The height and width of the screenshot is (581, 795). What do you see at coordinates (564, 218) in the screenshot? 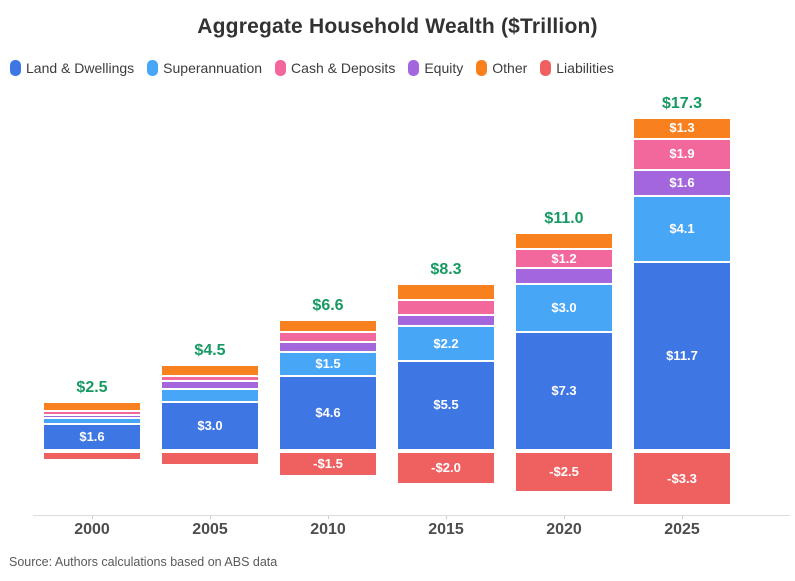
I see `total-label-2020: $11.0` at bounding box center [564, 218].